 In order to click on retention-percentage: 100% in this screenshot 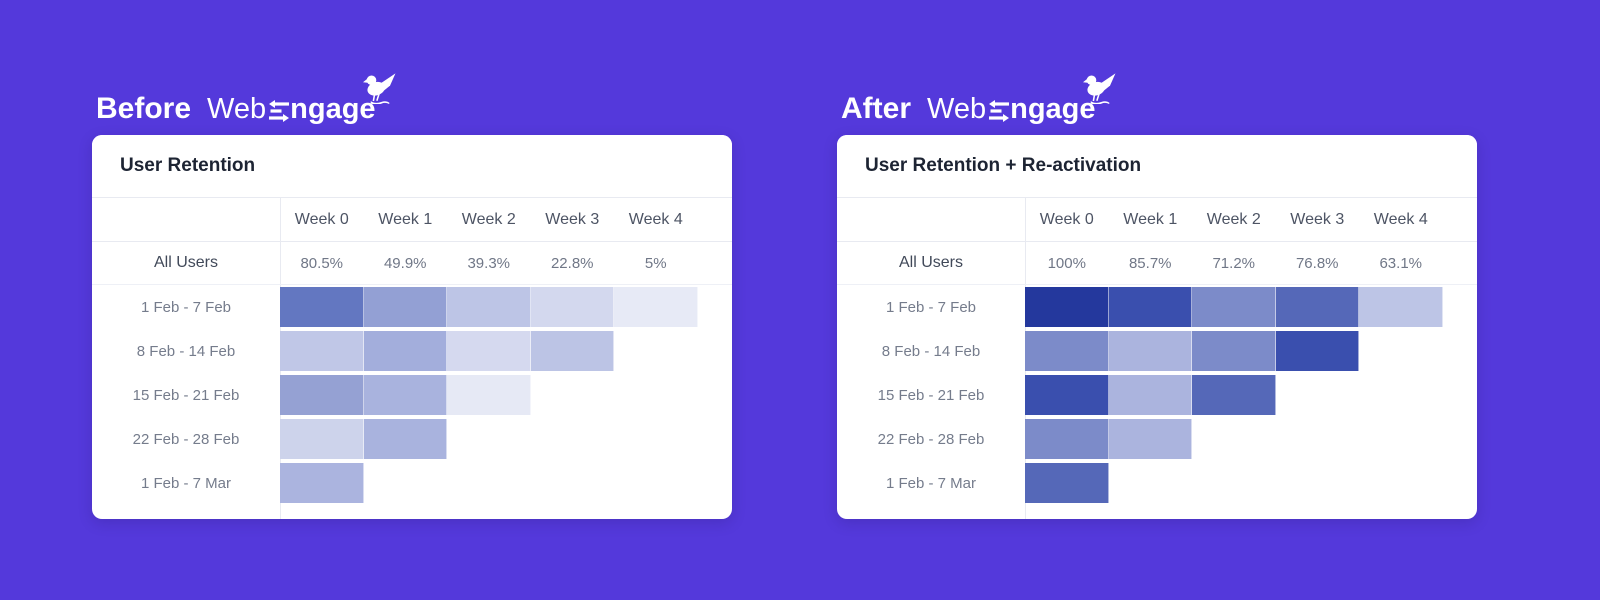, I will do `click(1066, 263)`.